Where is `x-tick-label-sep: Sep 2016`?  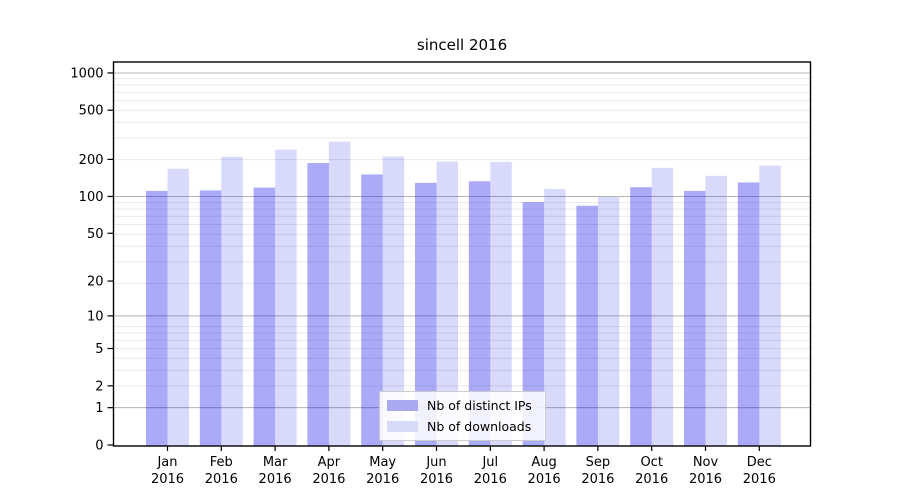
x-tick-label-sep: Sep 2016 is located at coordinates (597, 471).